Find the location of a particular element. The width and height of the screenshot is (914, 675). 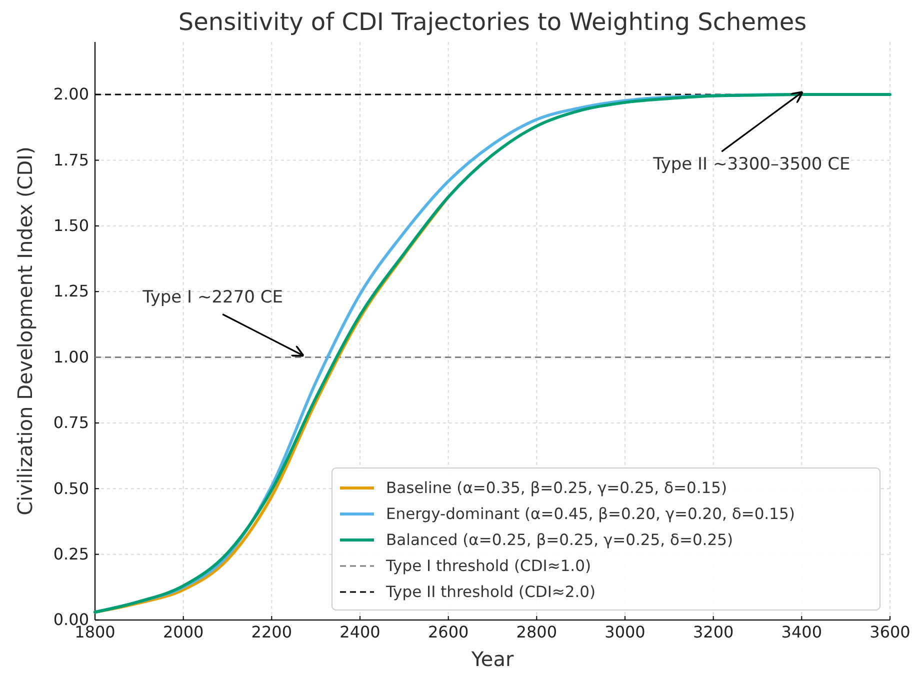

annotation: Type II ~3300–3500 CE is located at coordinates (751, 164).